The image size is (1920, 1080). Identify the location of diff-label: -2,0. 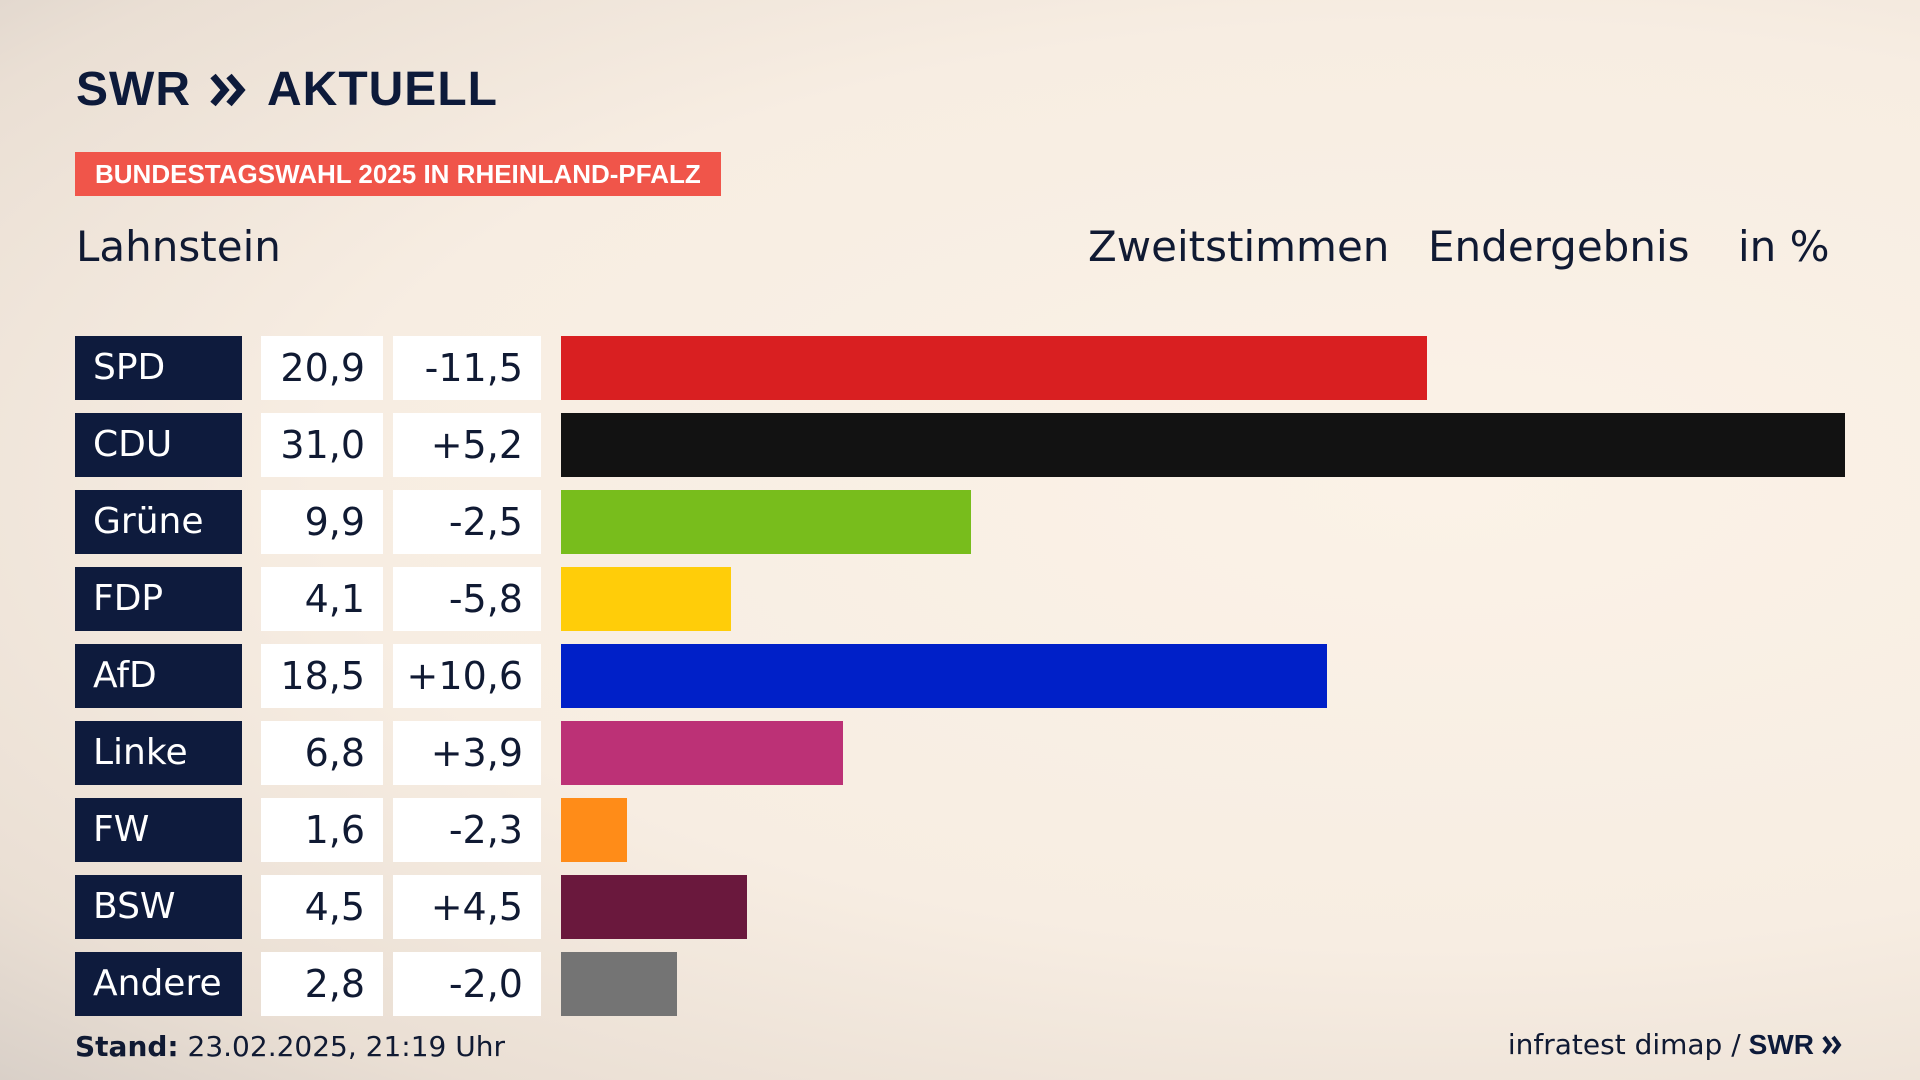
(467, 984).